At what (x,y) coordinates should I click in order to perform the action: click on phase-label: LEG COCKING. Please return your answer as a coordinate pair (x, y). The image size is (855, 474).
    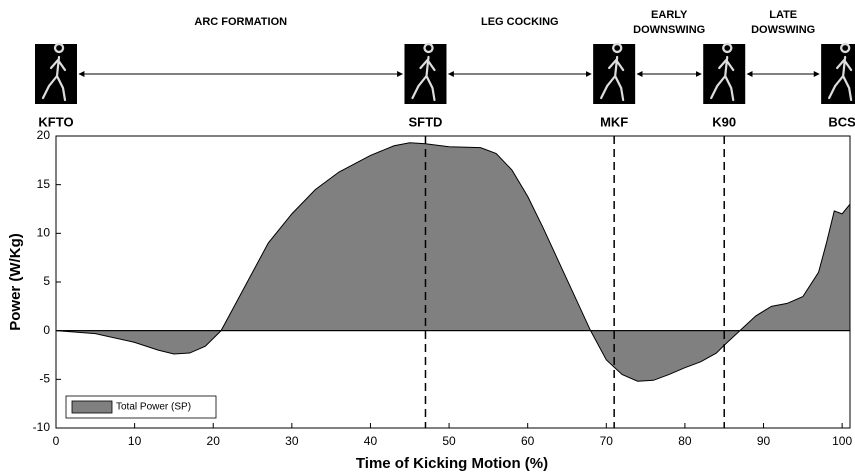
    Looking at the image, I should click on (520, 22).